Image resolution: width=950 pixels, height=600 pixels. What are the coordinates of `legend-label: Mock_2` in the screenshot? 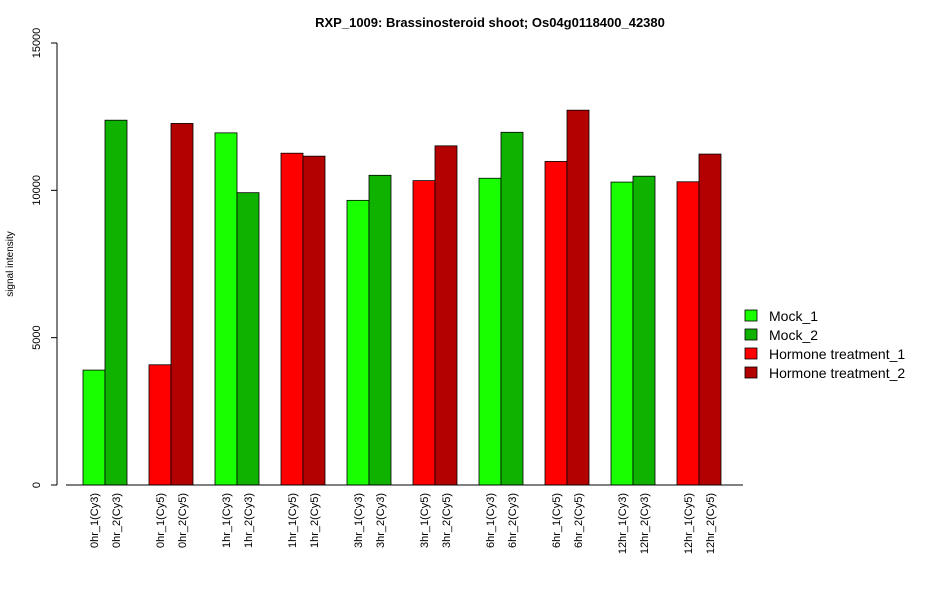 It's located at (793, 335).